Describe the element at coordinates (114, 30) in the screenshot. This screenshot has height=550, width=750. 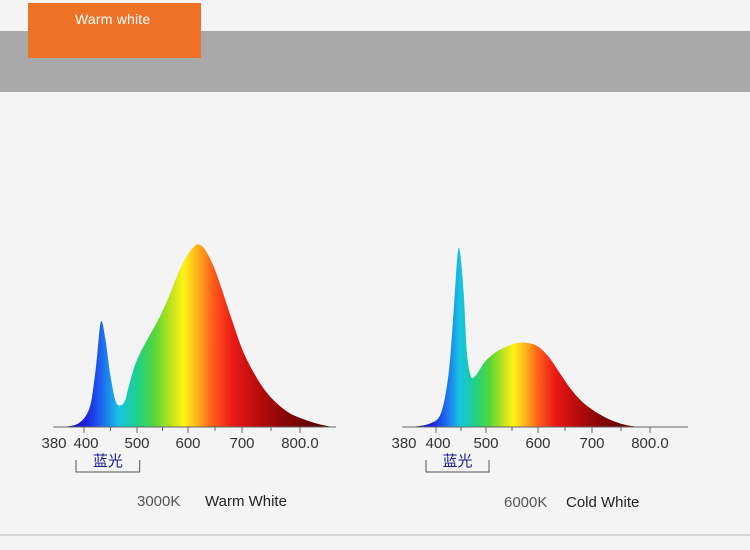
I see `category-badge: Warm white` at that location.